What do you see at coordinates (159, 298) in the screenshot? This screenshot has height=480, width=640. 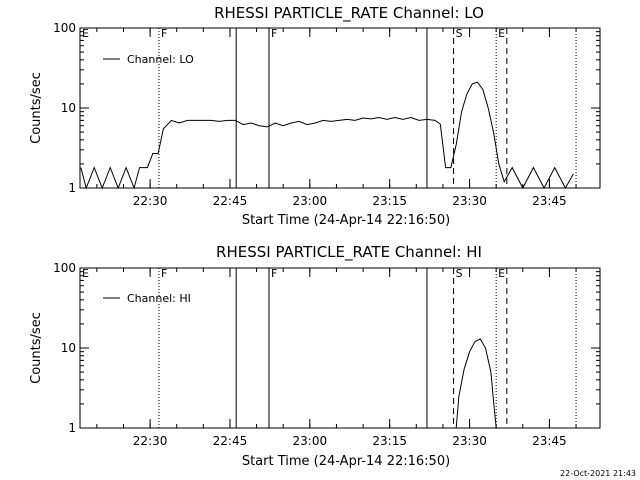 I see `legend-label: Channel: HI` at bounding box center [159, 298].